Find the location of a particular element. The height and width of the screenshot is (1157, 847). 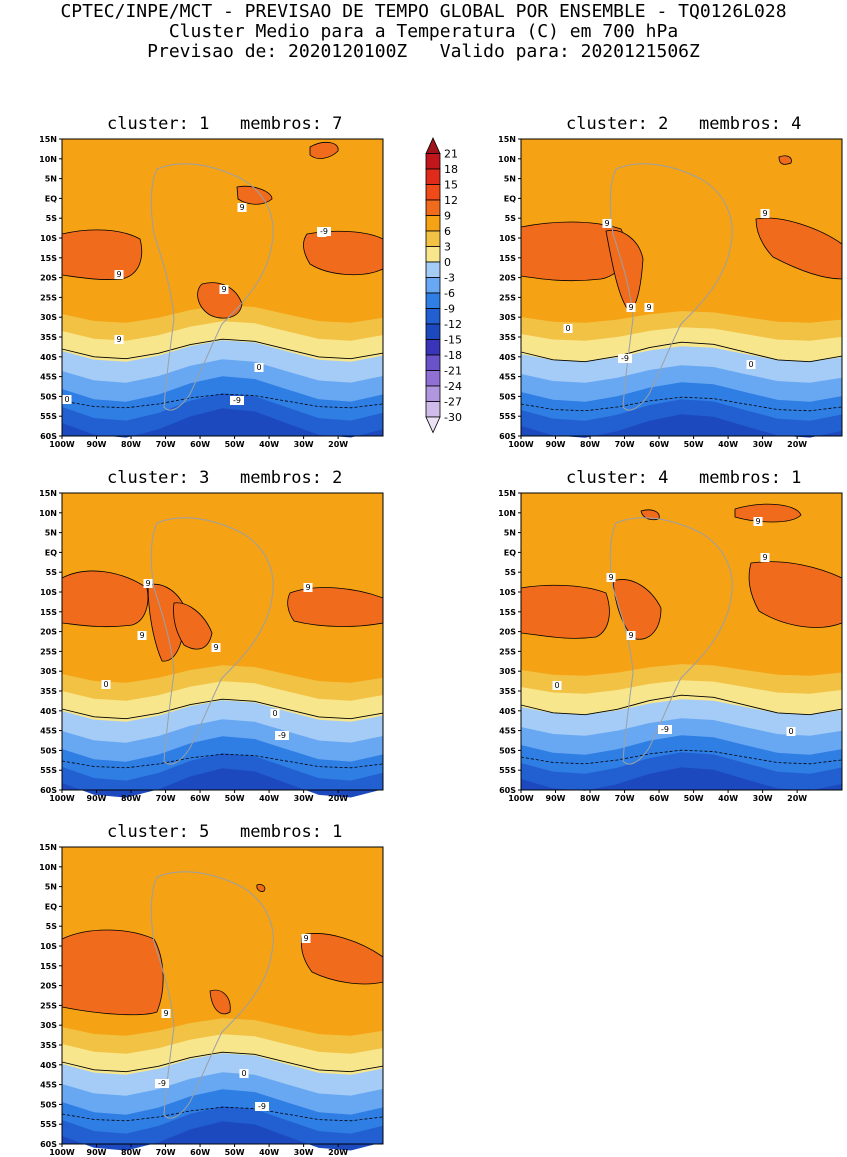

lat-label: 25S is located at coordinates (507, 651).